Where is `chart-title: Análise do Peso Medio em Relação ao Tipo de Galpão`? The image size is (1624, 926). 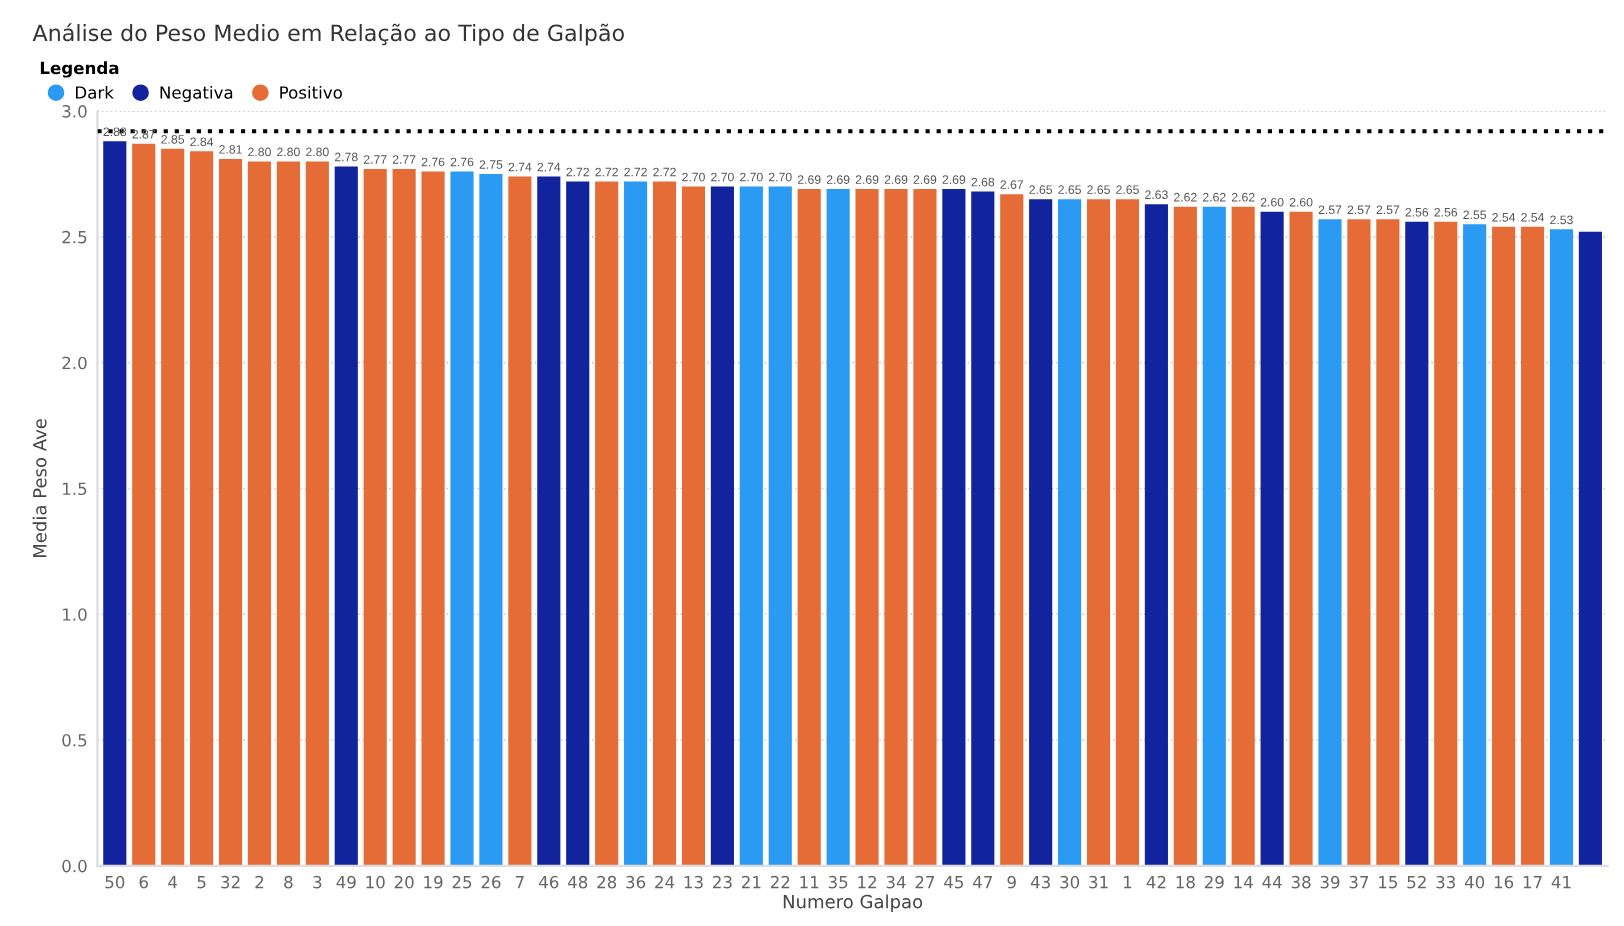 chart-title: Análise do Peso Medio em Relação ao Tipo de Galpão is located at coordinates (328, 34).